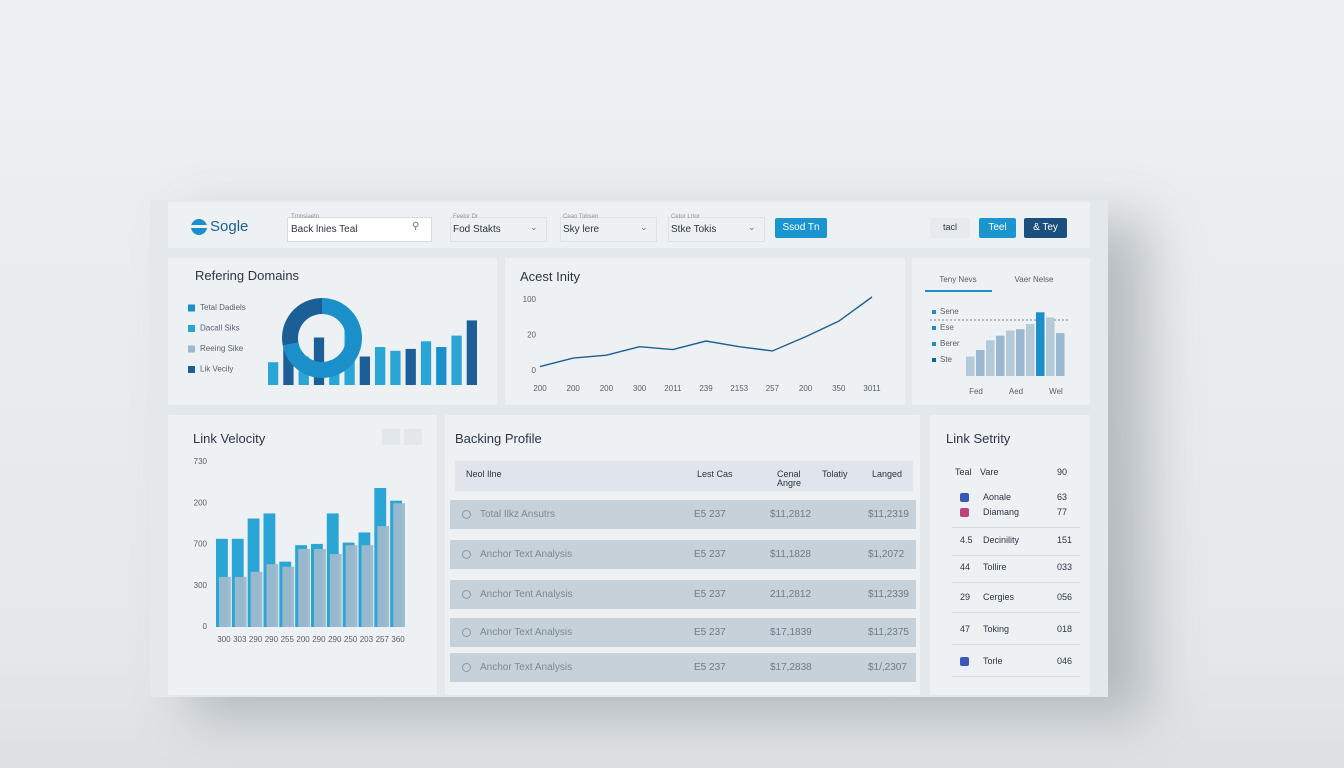  I want to click on primary-button, so click(801, 228).